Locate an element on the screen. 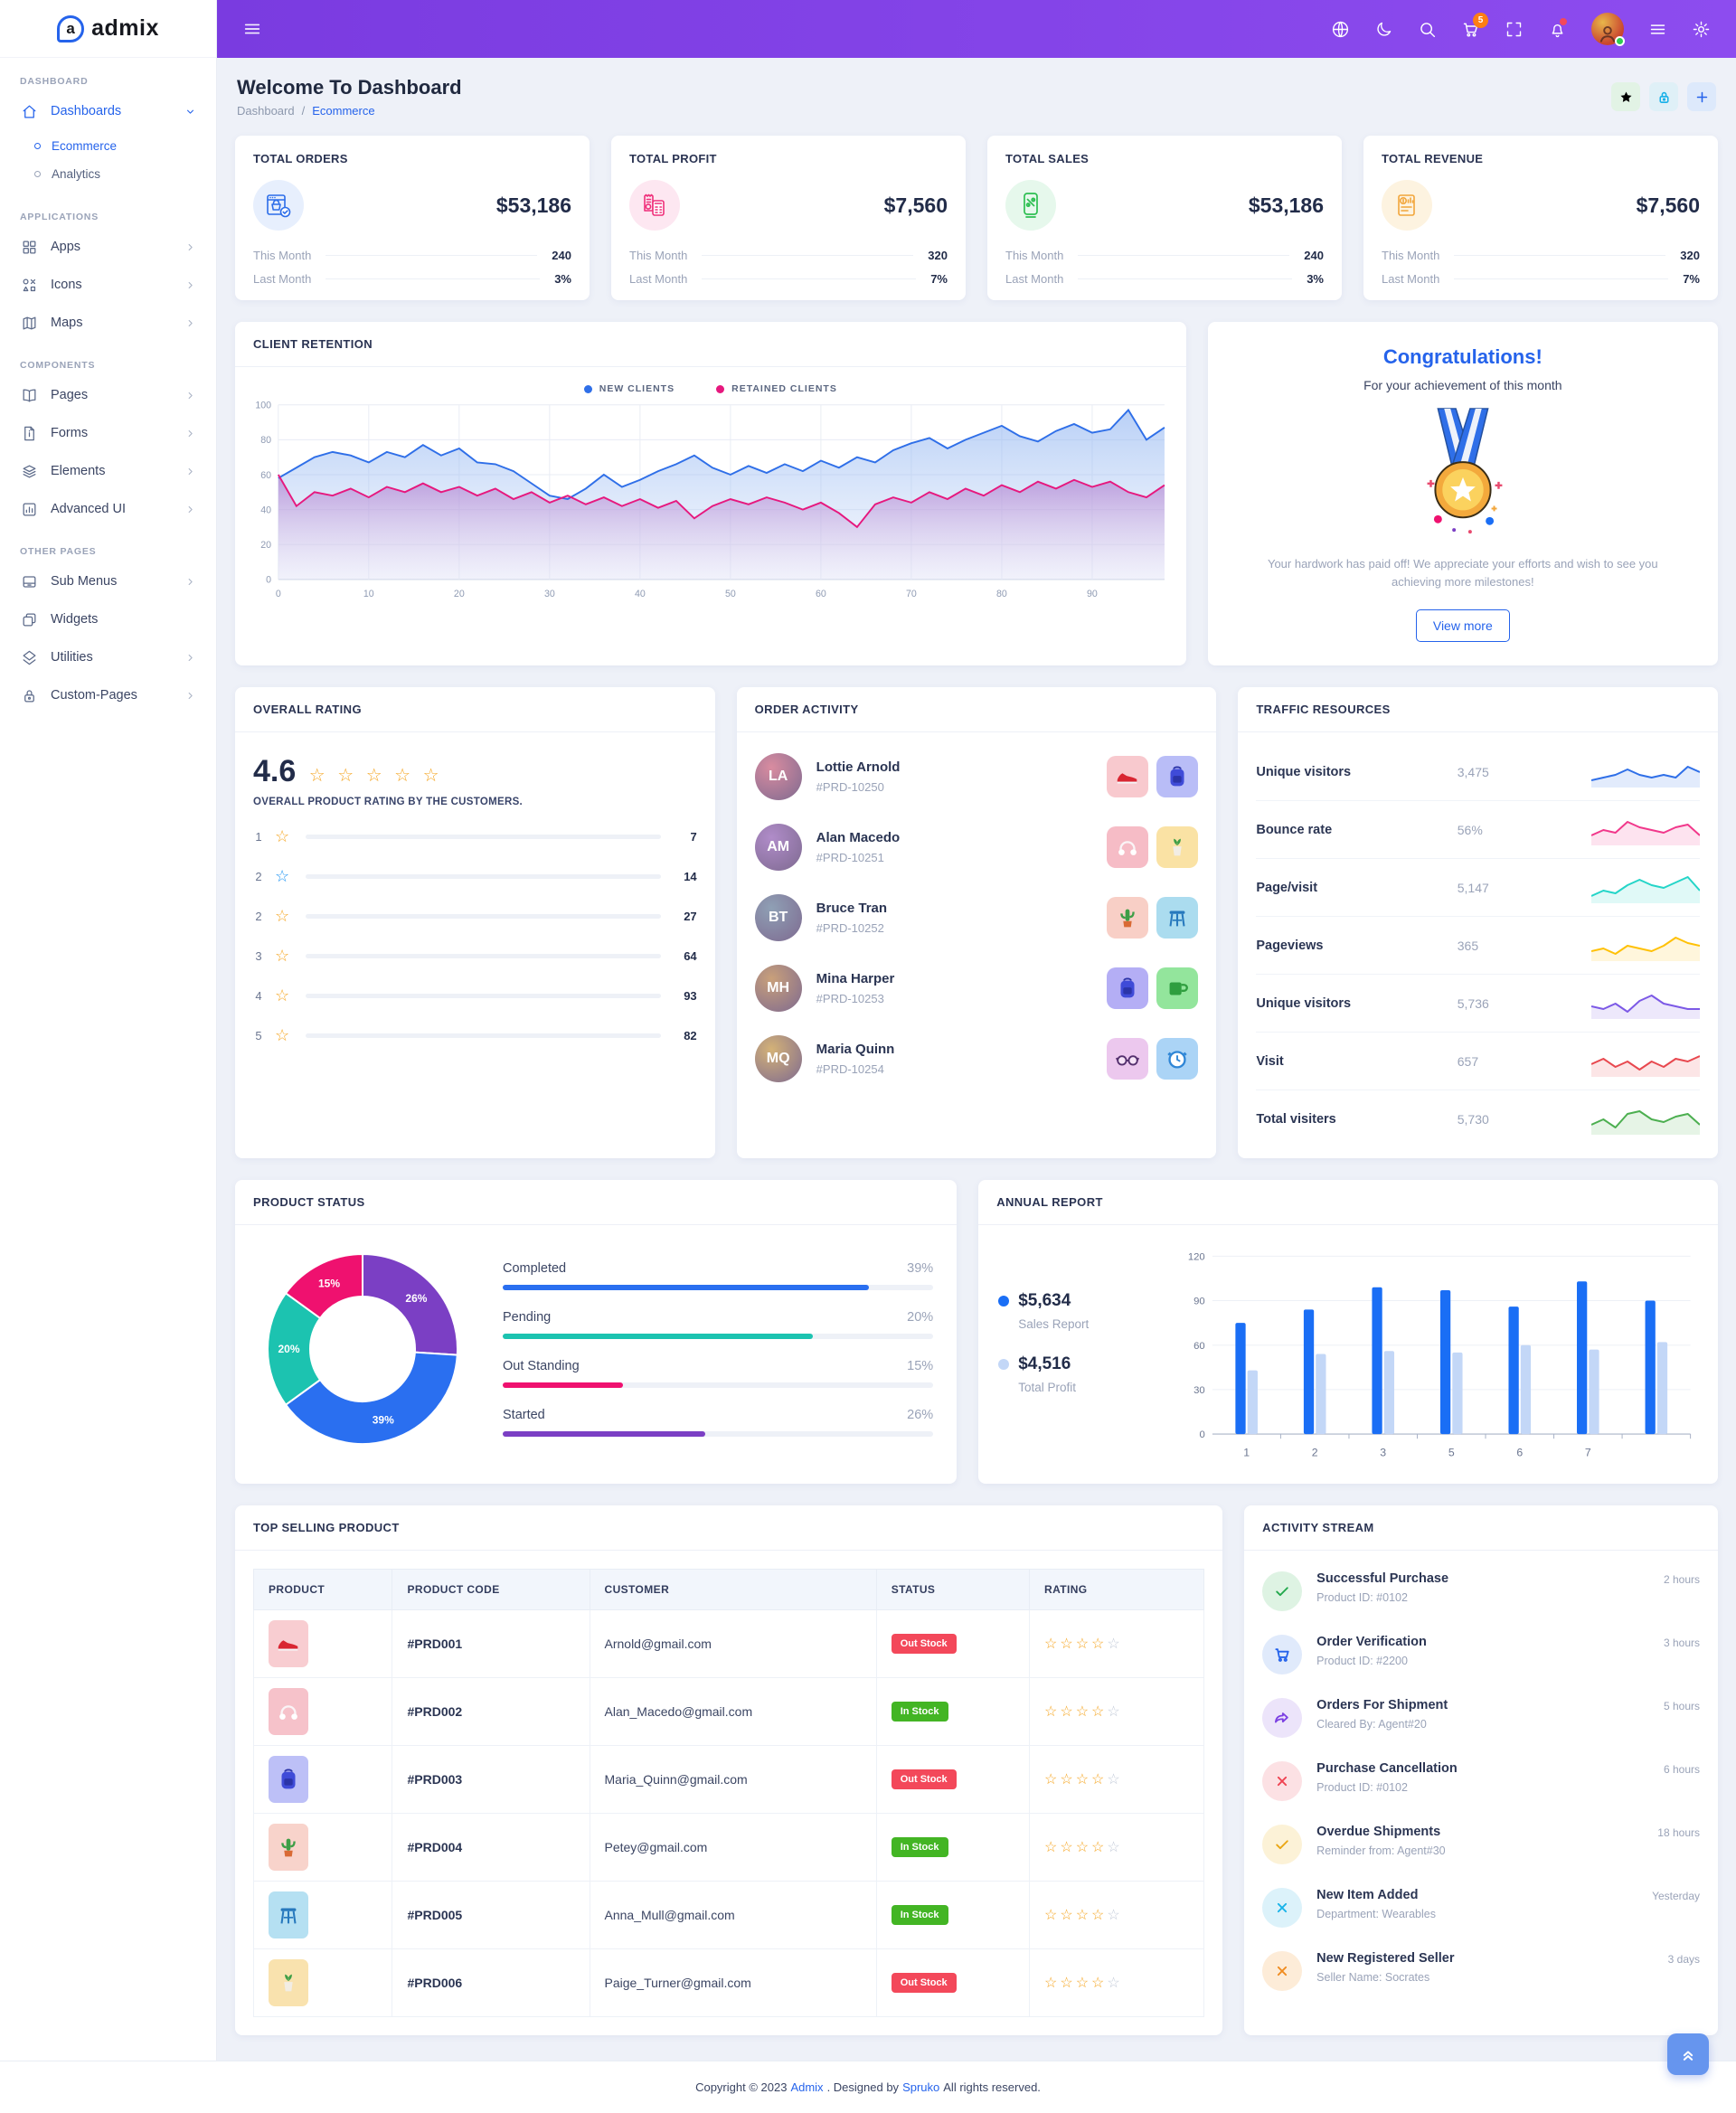 This screenshot has width=1736, height=2113. congrats-title: Congratulations! is located at coordinates (1463, 356).